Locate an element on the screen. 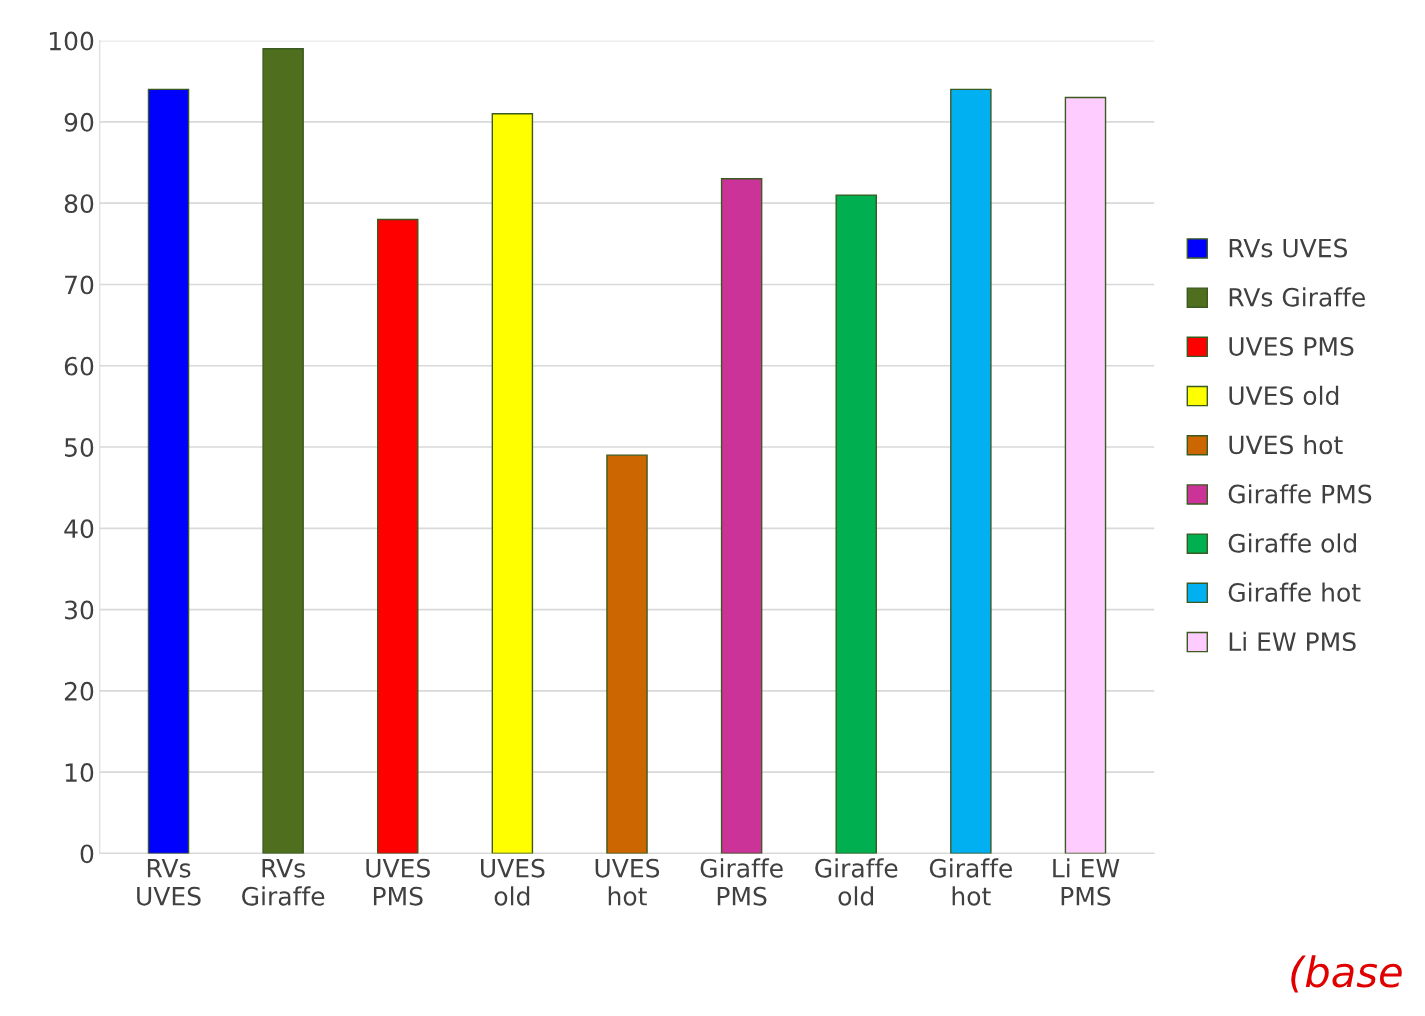 The height and width of the screenshot is (1016, 1425). y-tick-label: 60 is located at coordinates (79, 366).